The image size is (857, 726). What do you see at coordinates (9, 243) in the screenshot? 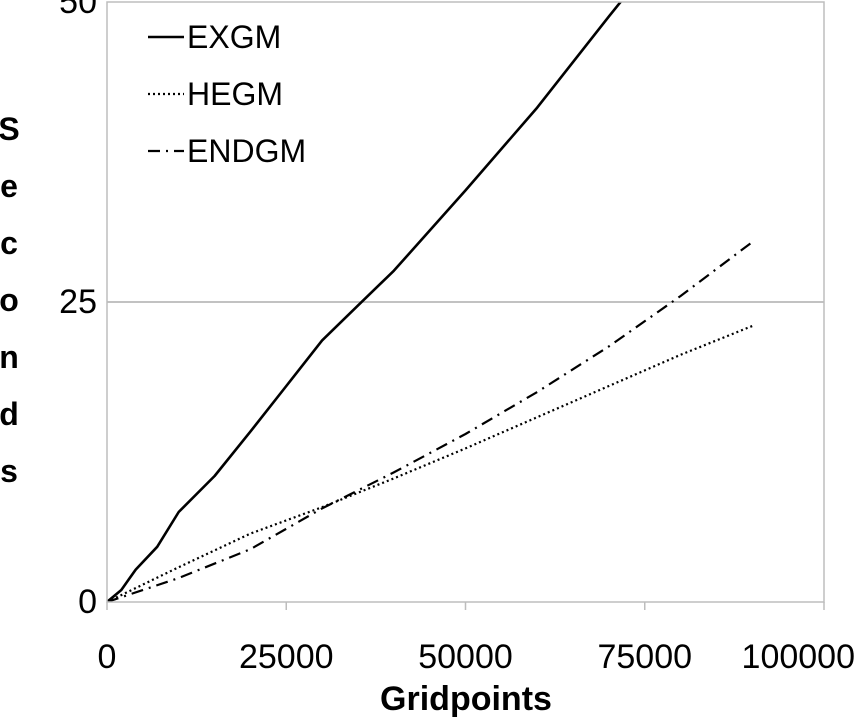
I see `y-axis-title-letter: c` at bounding box center [9, 243].